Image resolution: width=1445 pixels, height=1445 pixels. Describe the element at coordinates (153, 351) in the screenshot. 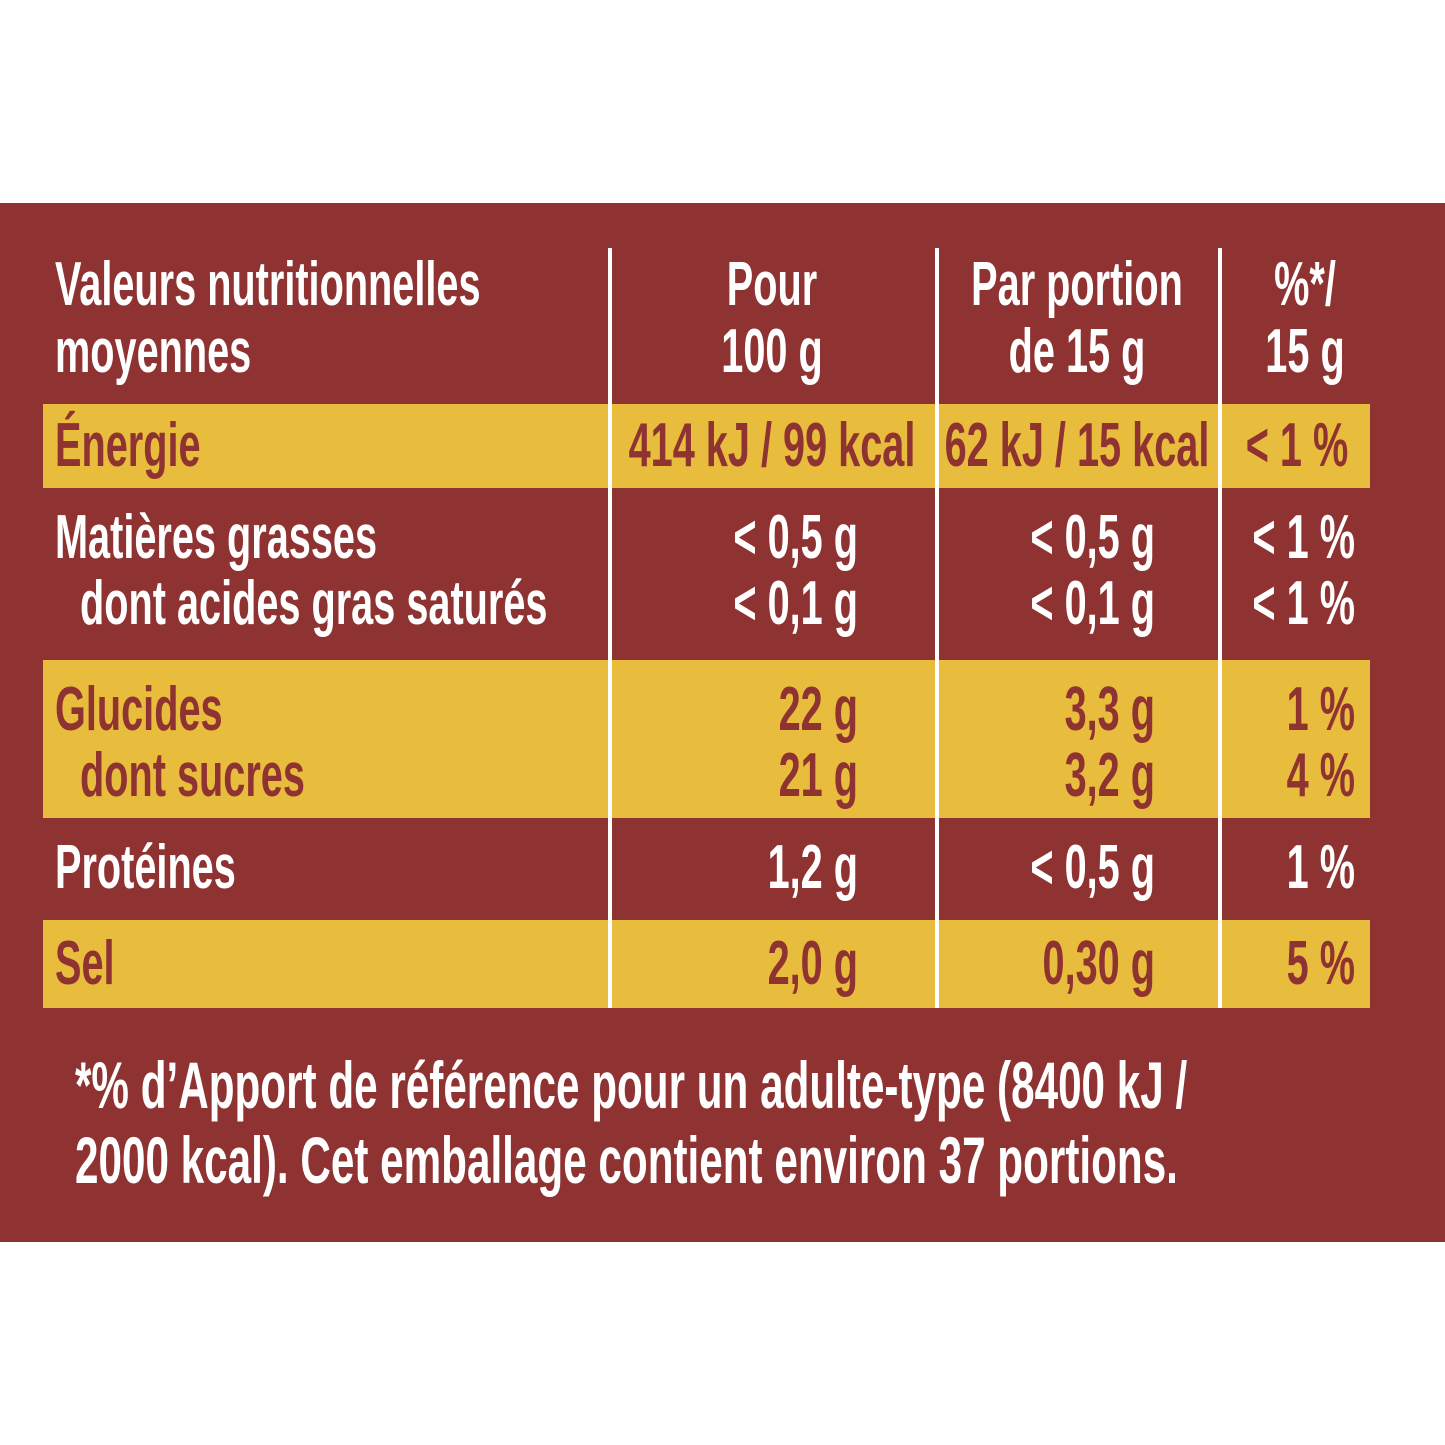

I see `header-cell: moyennes` at that location.